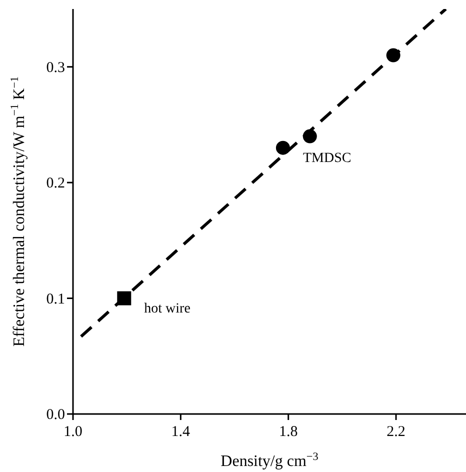  What do you see at coordinates (288, 432) in the screenshot?
I see `x-tick-label: 1.8` at bounding box center [288, 432].